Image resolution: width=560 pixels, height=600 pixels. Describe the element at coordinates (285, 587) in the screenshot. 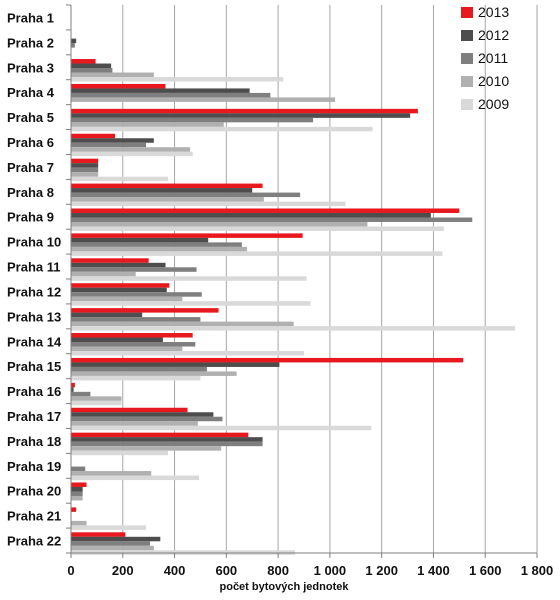

I see `x-axis-title: počet bytových jednotek` at that location.